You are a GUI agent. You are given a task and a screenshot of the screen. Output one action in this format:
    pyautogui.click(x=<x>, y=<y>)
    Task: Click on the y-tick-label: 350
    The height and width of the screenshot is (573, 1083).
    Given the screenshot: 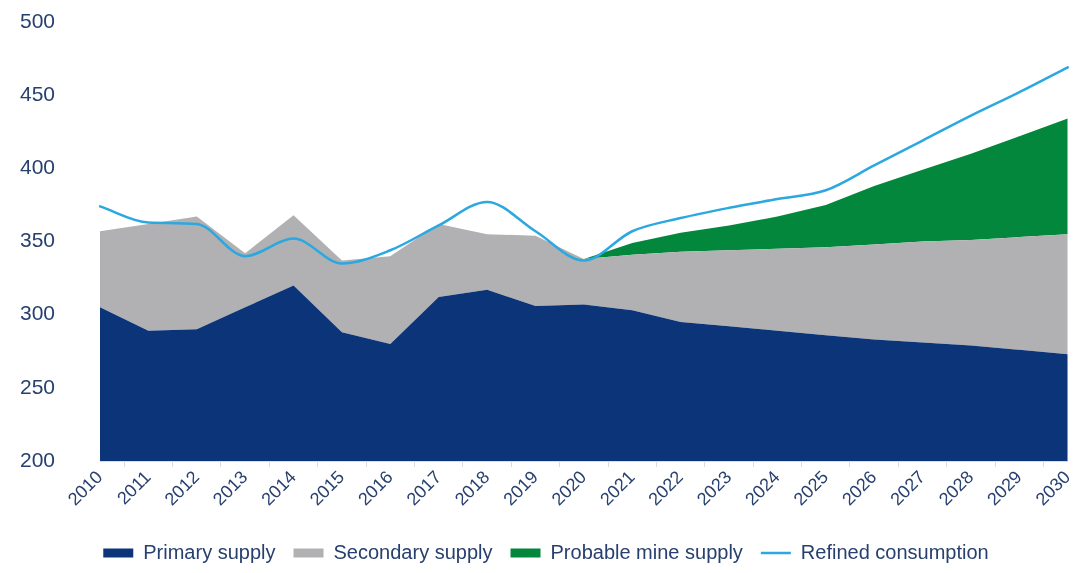 What is the action you would take?
    pyautogui.click(x=38, y=240)
    